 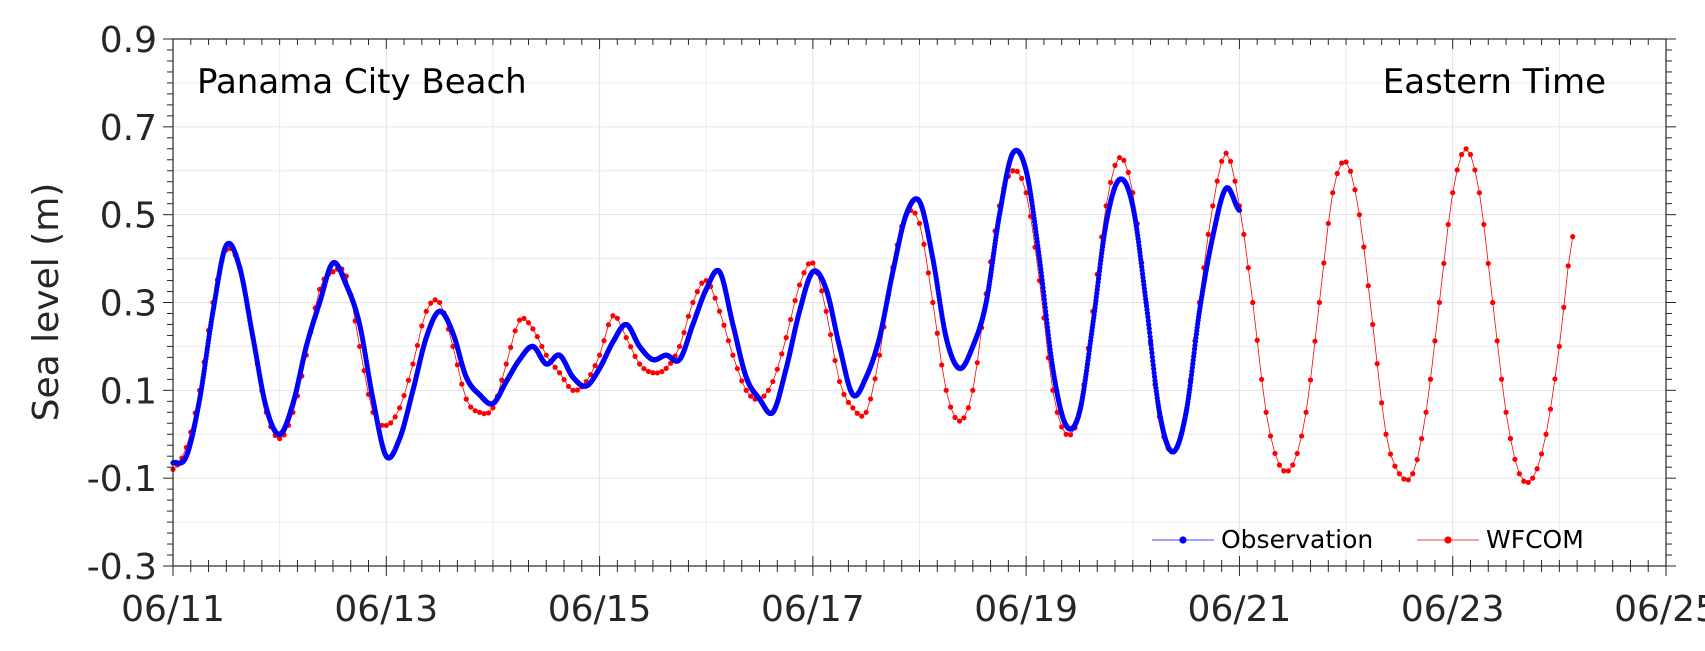 I want to click on y-tick-label-5: 0.7, so click(x=128, y=128).